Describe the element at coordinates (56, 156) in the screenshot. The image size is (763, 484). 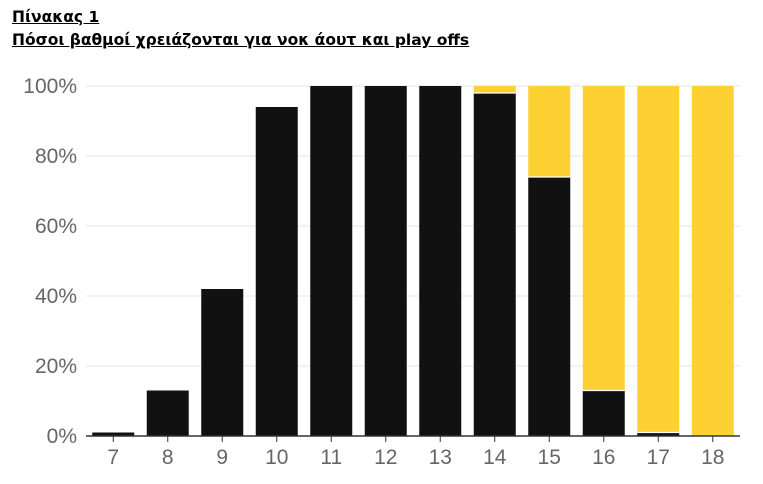
I see `y-tick-label: 80%` at that location.